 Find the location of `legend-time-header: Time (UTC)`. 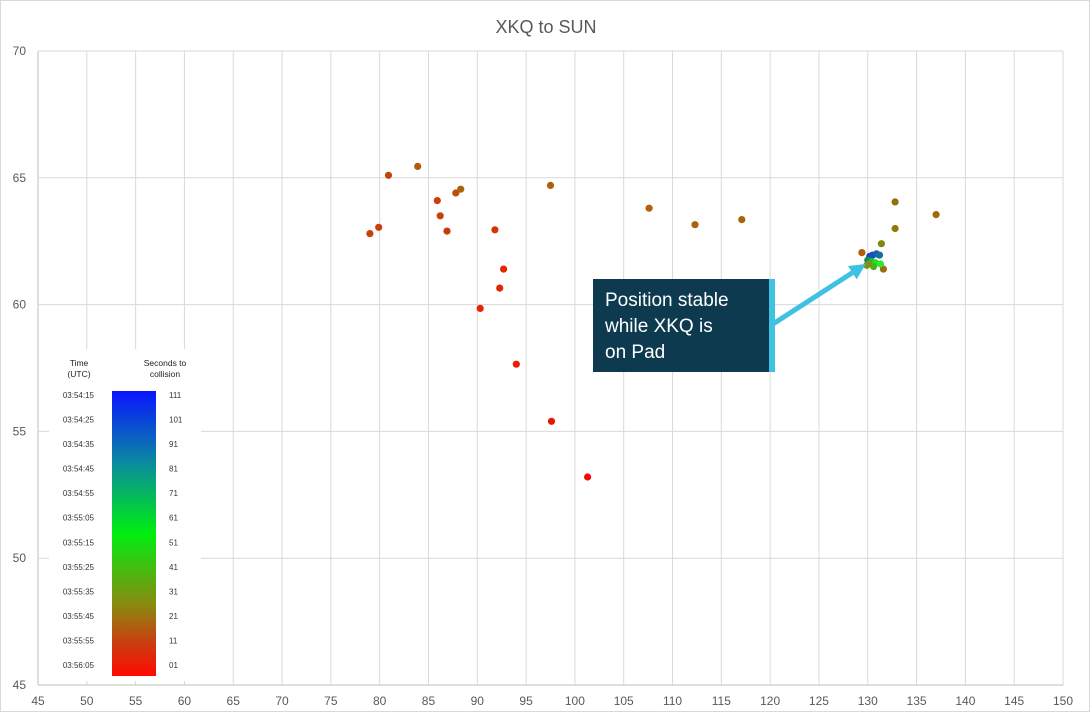

legend-time-header: Time (UTC) is located at coordinates (78, 368).